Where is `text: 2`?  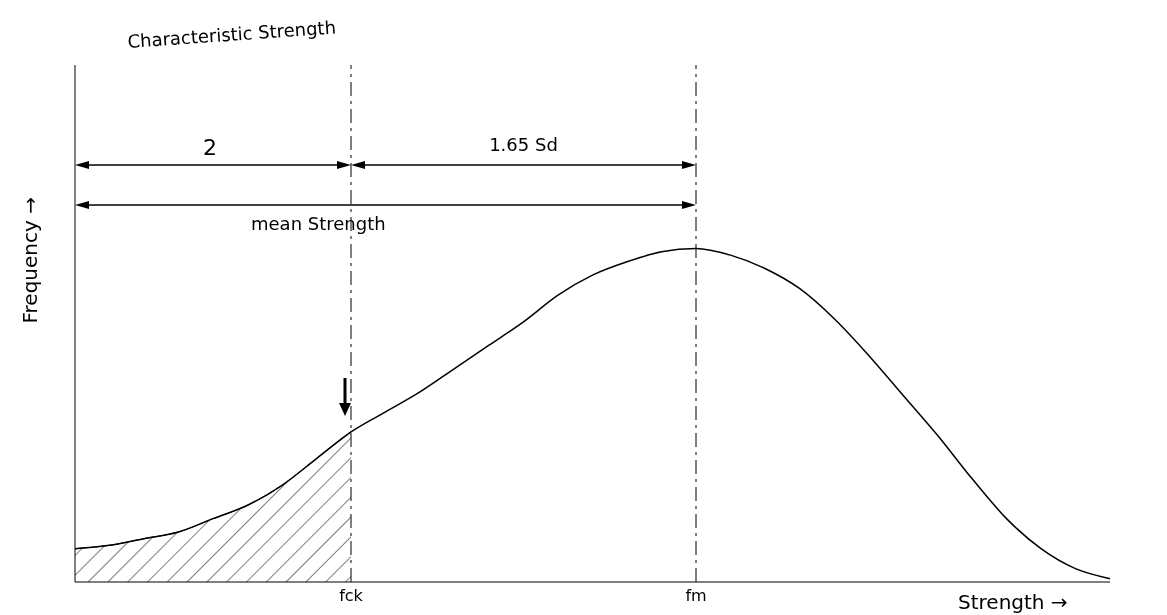 text: 2 is located at coordinates (210, 147).